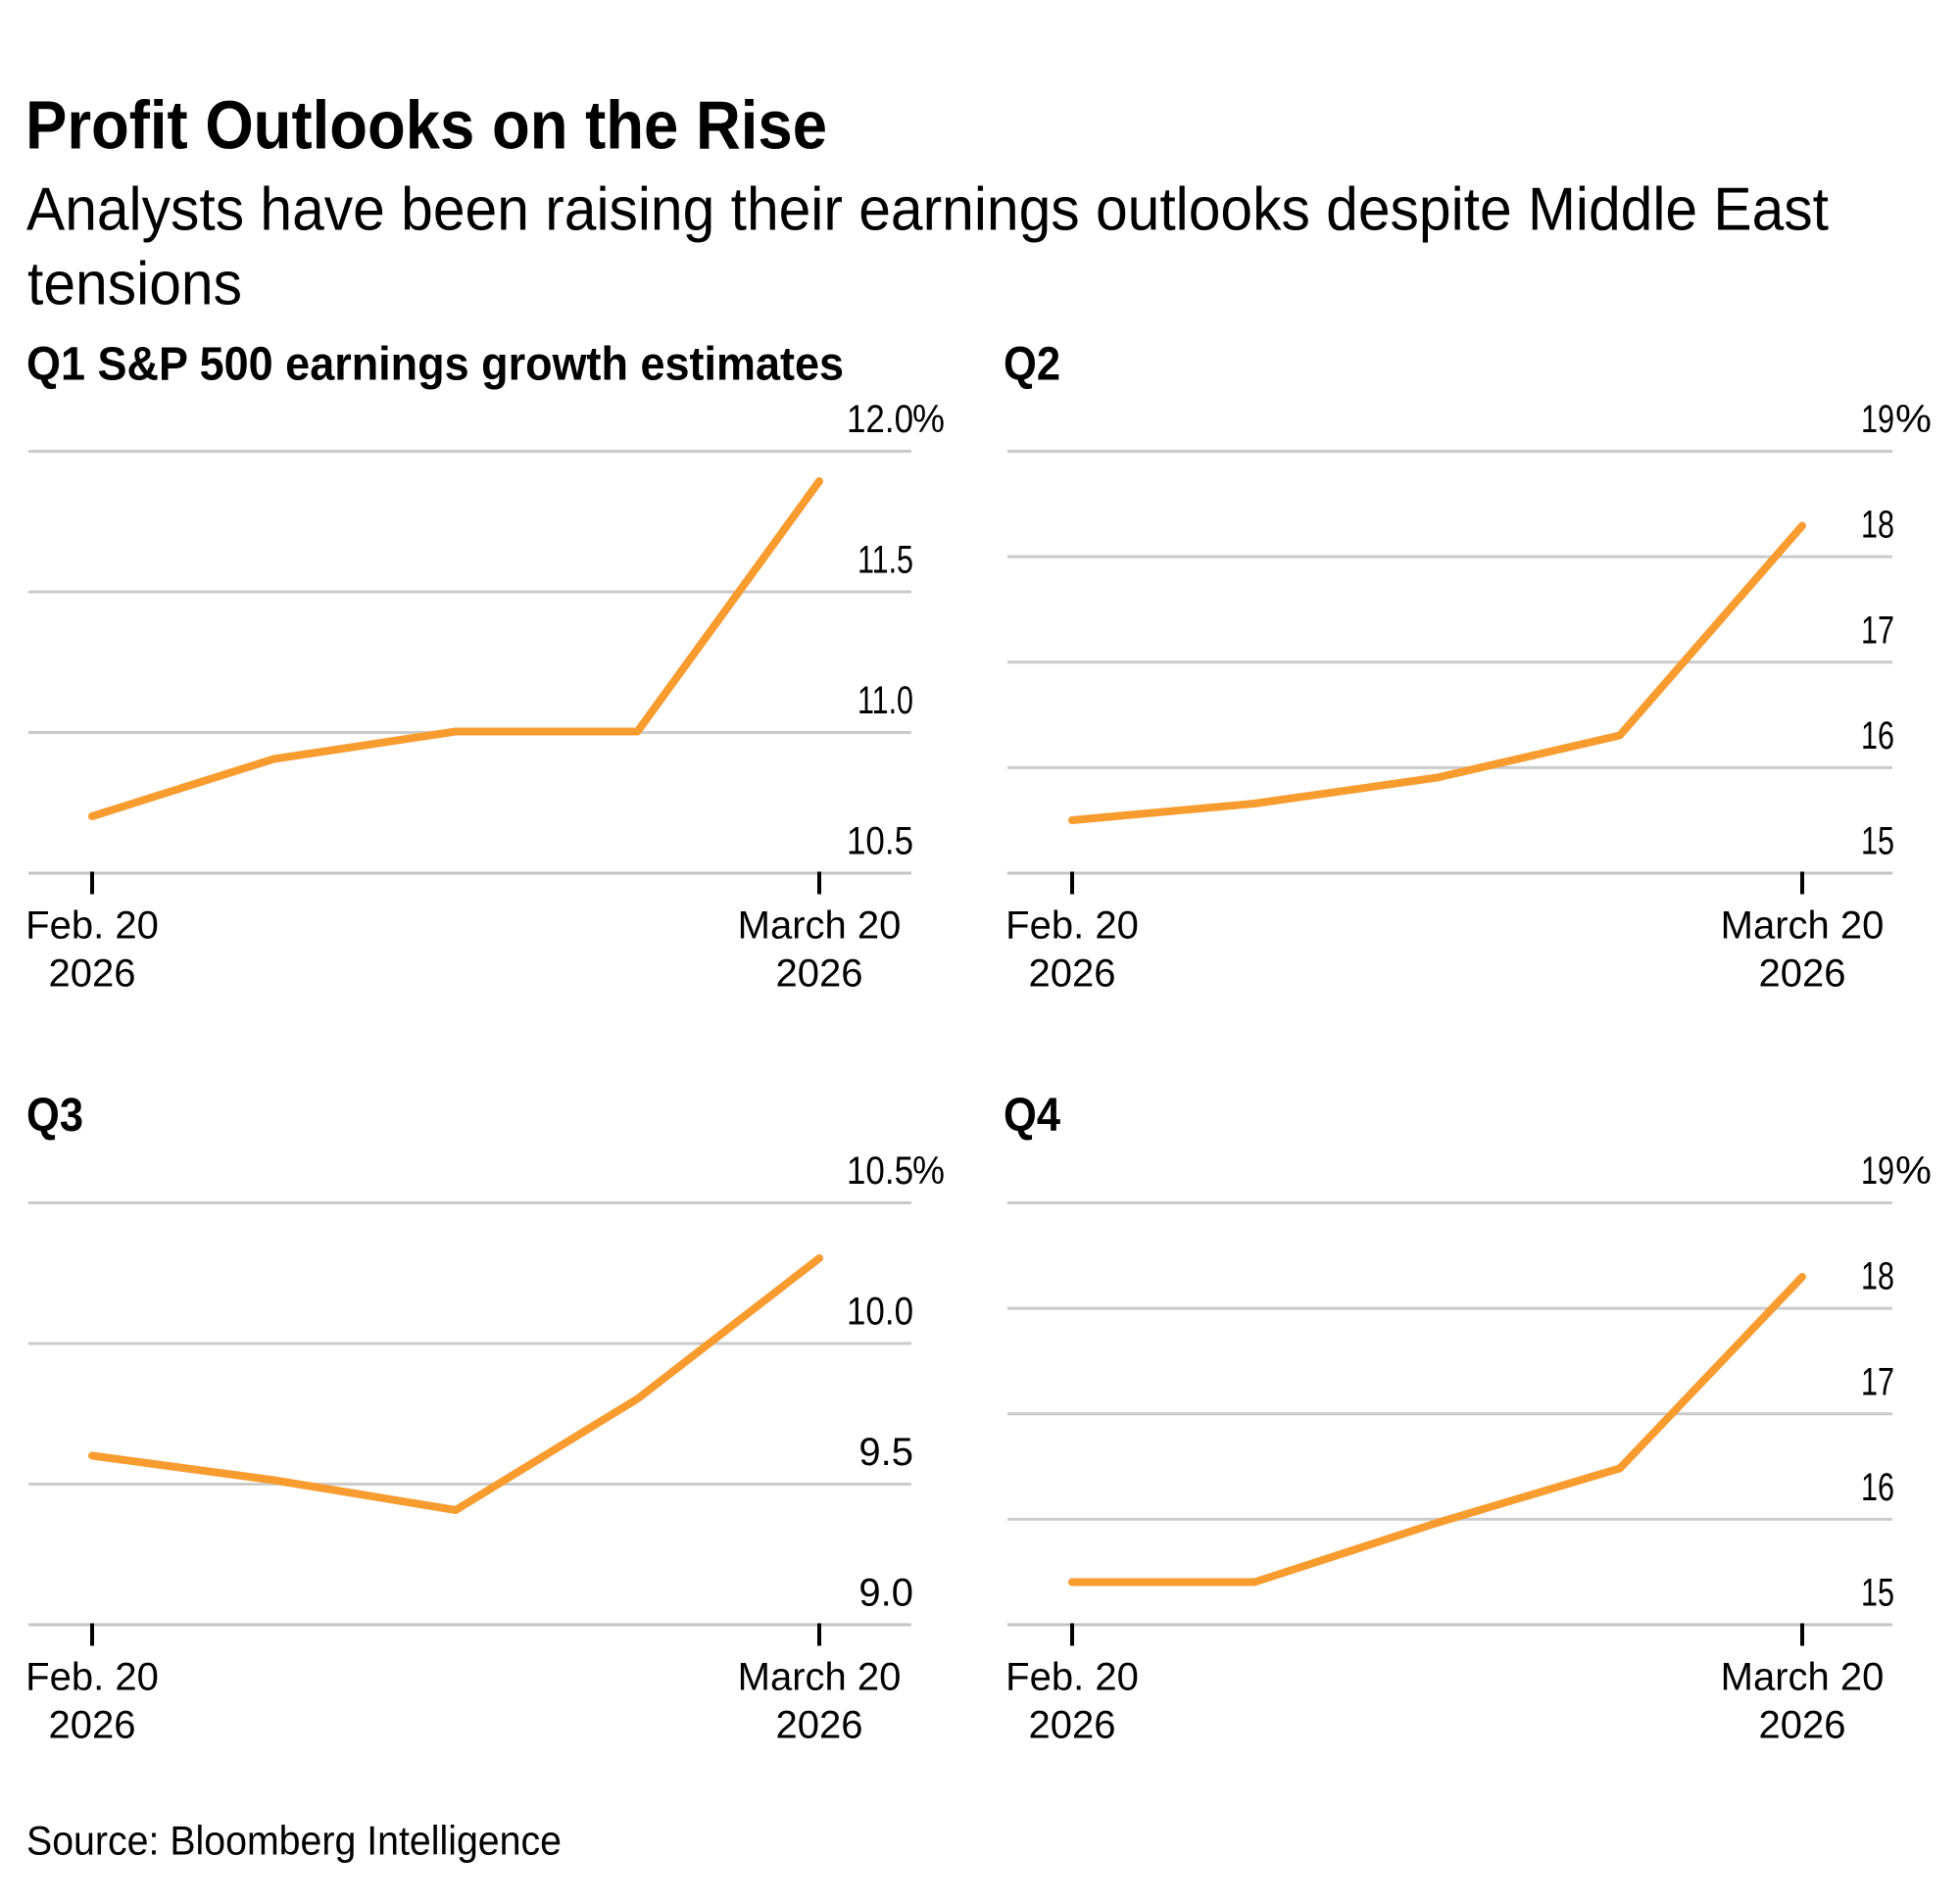 Image resolution: width=1960 pixels, height=1904 pixels. What do you see at coordinates (880, 1312) in the screenshot?
I see `svg-text: 10.0` at bounding box center [880, 1312].